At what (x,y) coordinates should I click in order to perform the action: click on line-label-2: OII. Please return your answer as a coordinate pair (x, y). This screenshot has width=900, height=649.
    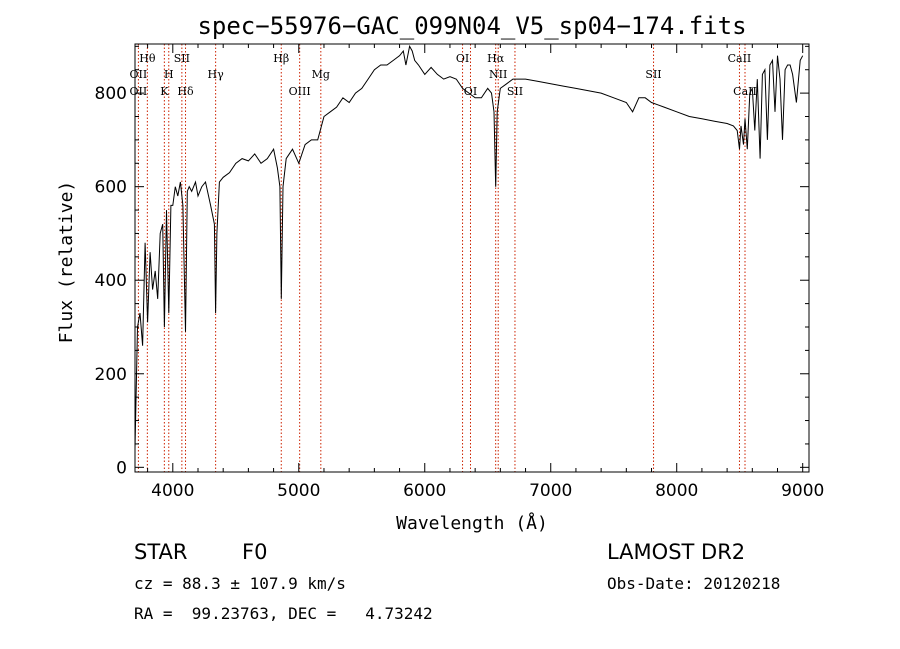
    Looking at the image, I should click on (139, 91).